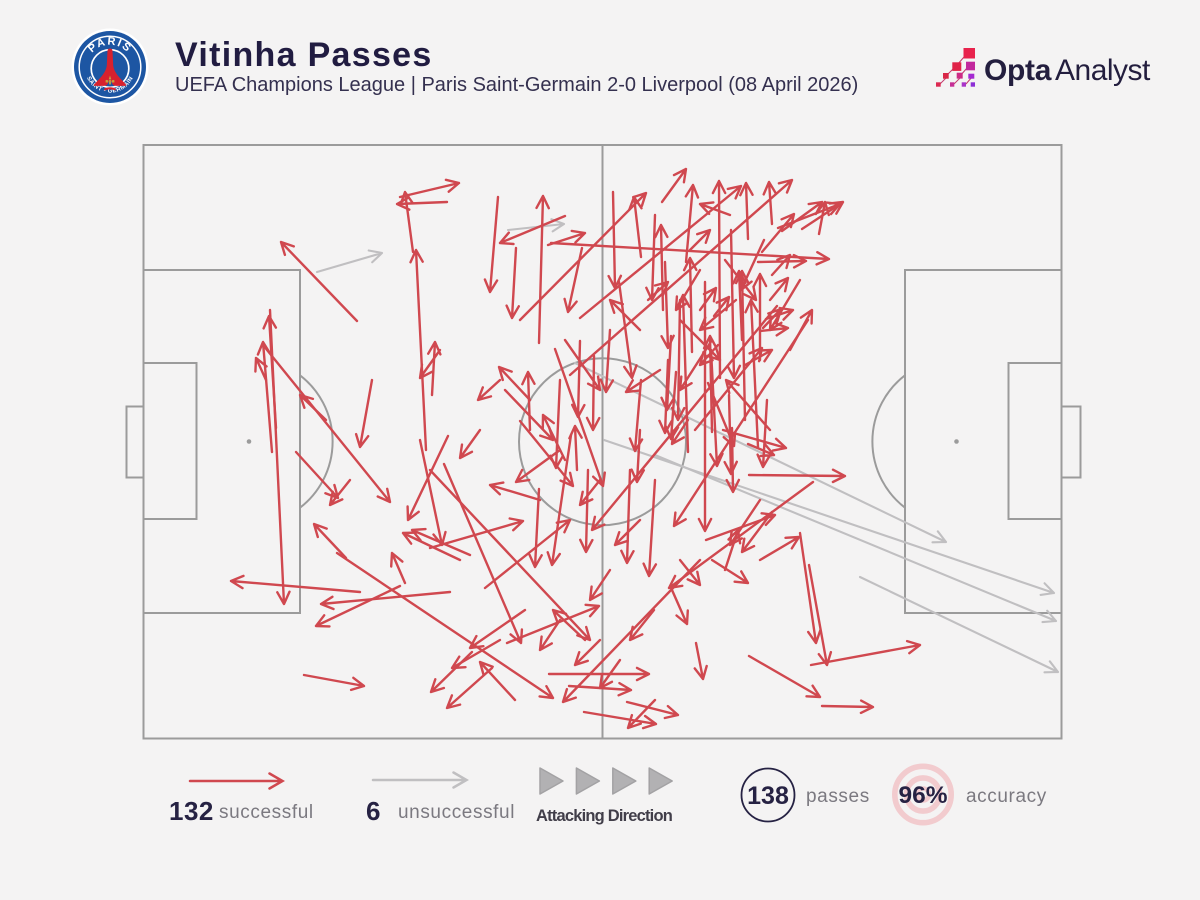 Image resolution: width=1200 pixels, height=900 pixels. I want to click on svg-text: successful, so click(266, 812).